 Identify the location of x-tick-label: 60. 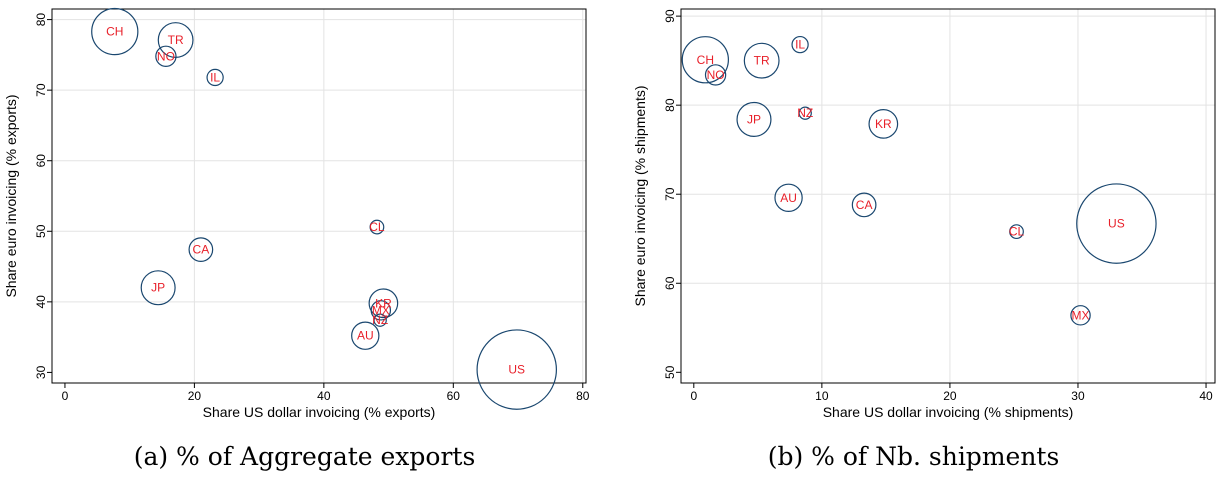
(454, 396).